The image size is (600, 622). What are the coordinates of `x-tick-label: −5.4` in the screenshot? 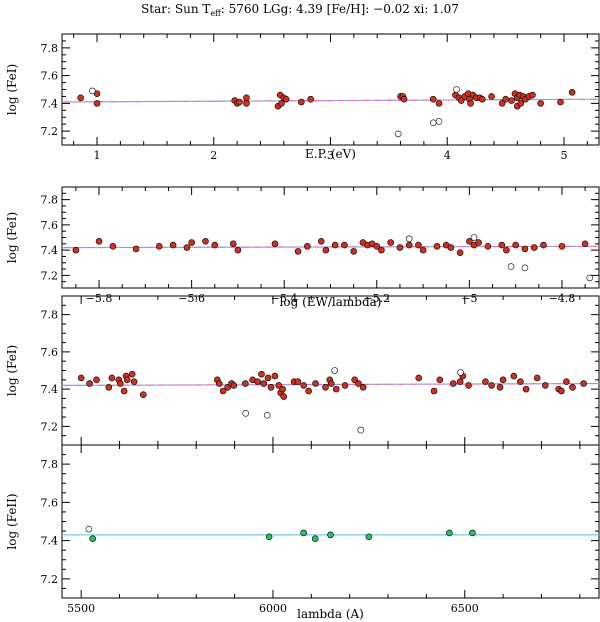 It's located at (284, 298).